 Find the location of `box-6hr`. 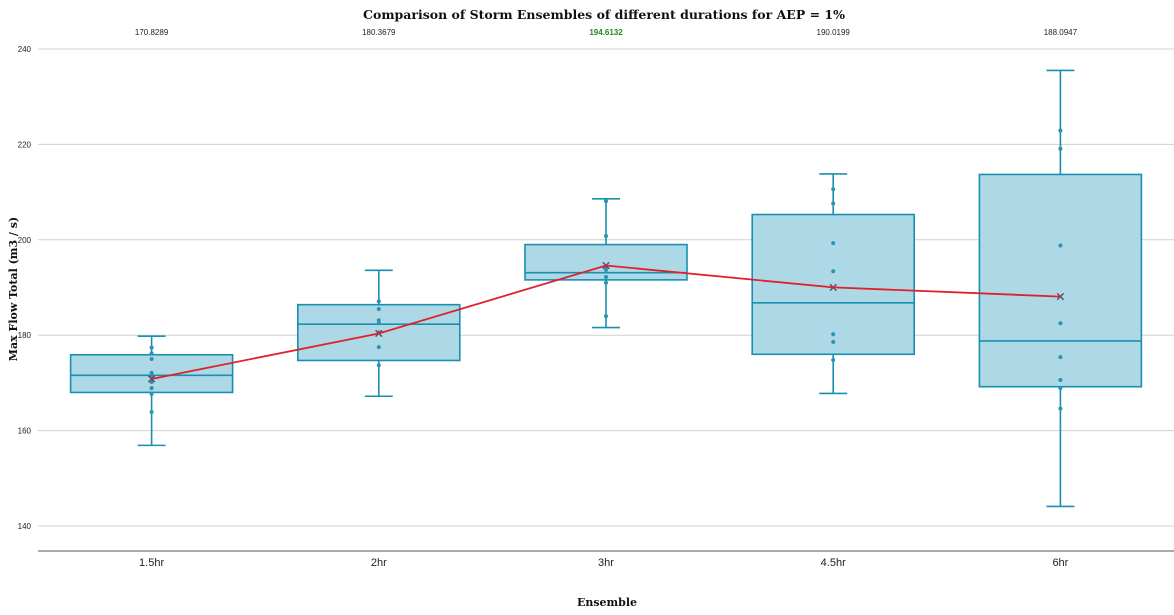

box-6hr is located at coordinates (1060, 288).